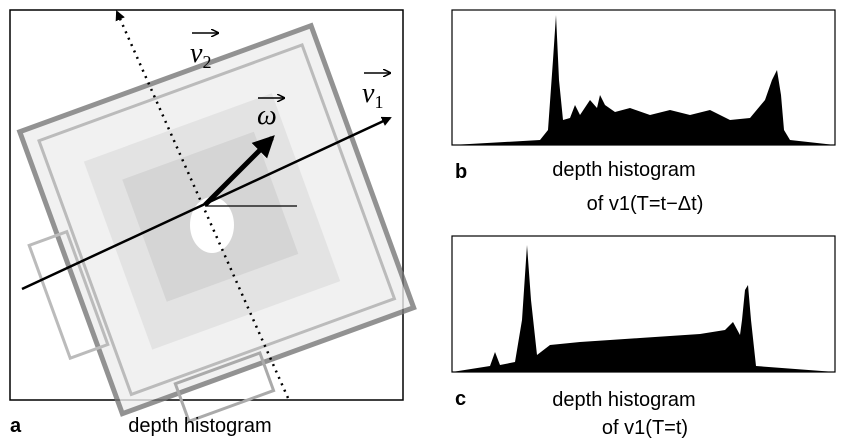  Describe the element at coordinates (200, 55) in the screenshot. I see `vector-label: v2` at that location.